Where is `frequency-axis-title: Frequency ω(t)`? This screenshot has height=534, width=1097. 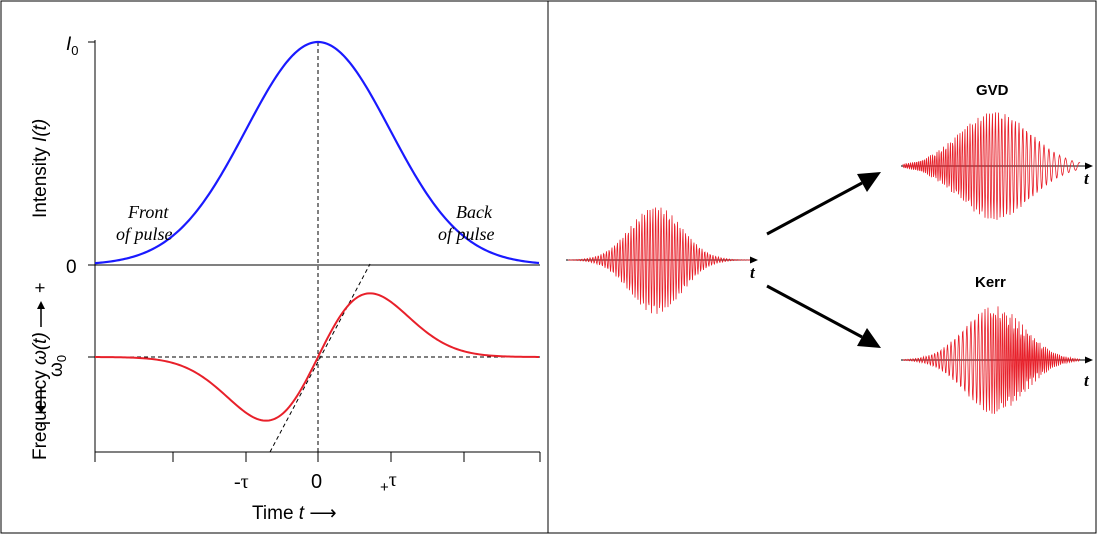 frequency-axis-title: Frequency ω(t) is located at coordinates (40, 396).